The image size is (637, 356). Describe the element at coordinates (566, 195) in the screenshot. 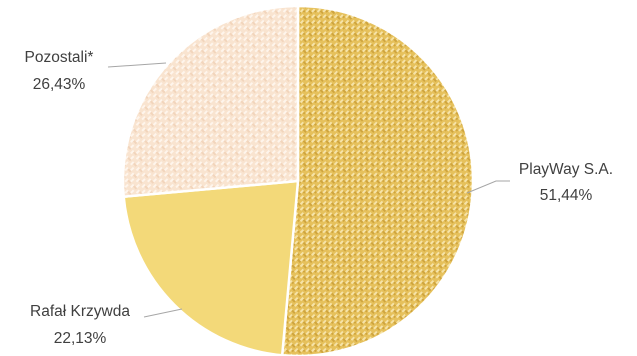

I see `slice-value-playway: 51,44%` at that location.